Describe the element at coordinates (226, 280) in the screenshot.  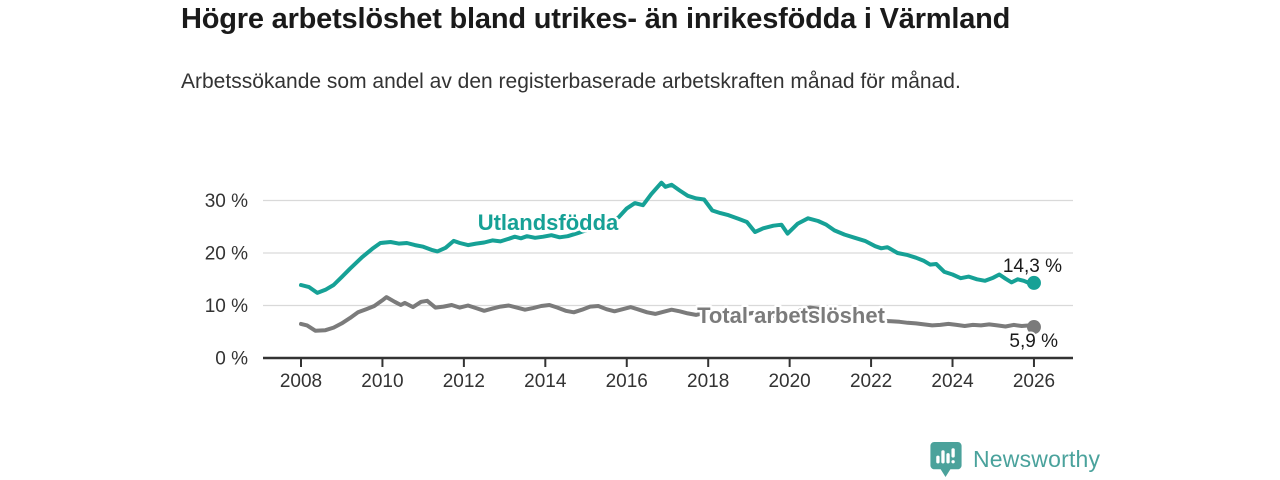
I see `y-axis-tick-labels: 0 % 10 % 20 % 30 %` at that location.